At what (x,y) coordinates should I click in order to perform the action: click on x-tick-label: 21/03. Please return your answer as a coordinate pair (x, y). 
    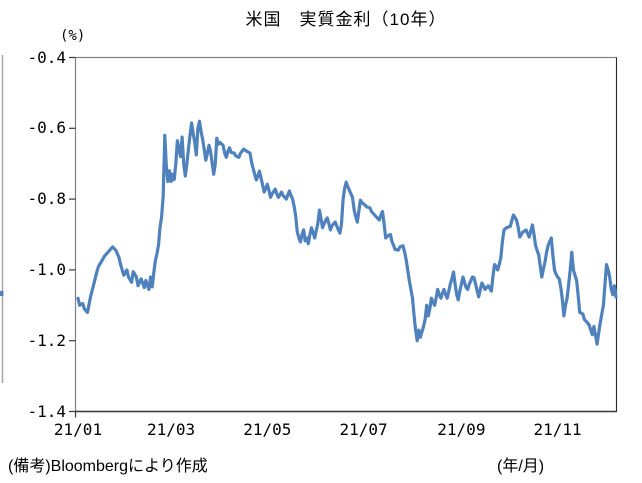
    Looking at the image, I should click on (171, 429).